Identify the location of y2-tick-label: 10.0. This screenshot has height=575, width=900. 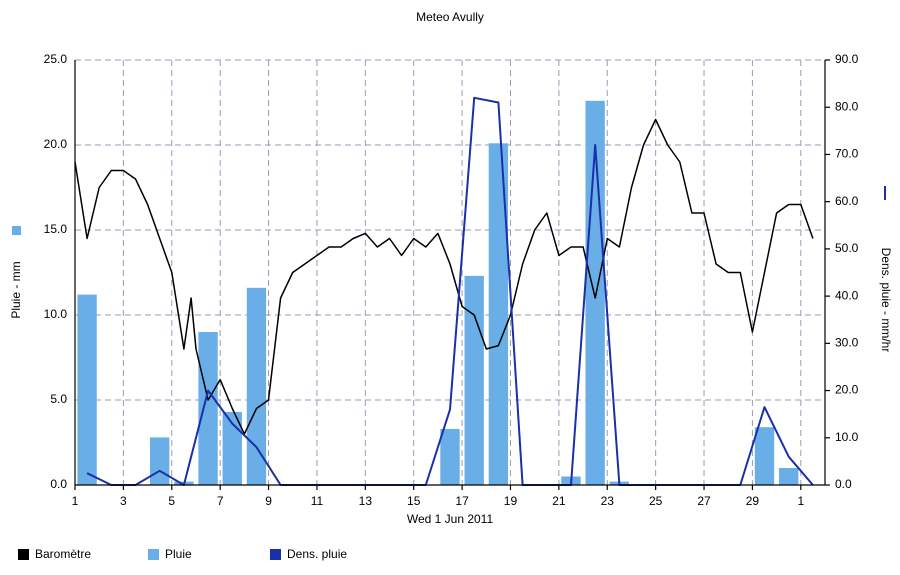
(847, 437).